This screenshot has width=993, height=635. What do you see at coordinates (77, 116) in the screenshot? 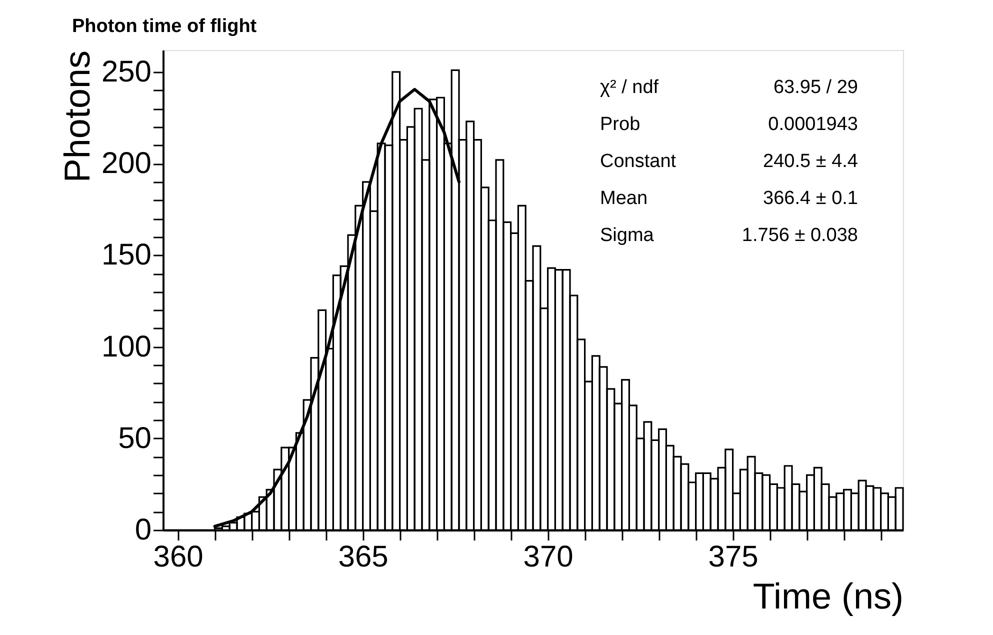
I see `y-axis-title: Photons` at bounding box center [77, 116].